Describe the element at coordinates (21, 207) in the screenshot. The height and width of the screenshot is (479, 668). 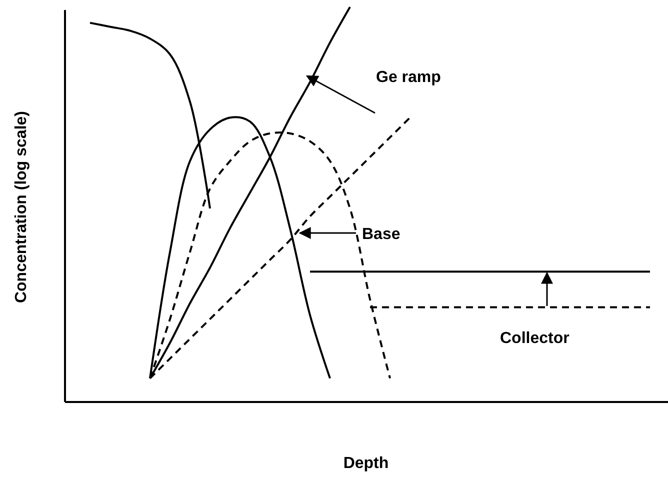
I see `y-axis-title: Concentration (log scale)` at that location.